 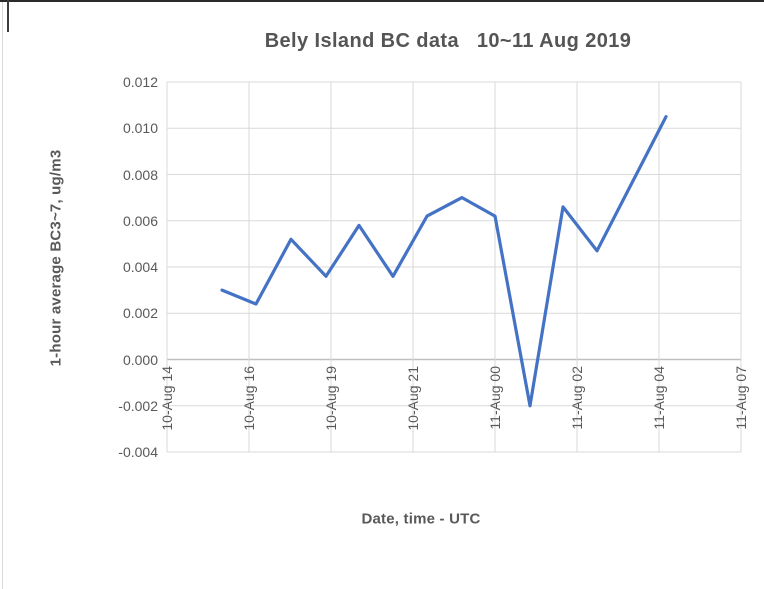 I want to click on x-tick-label: 11-Aug 04, so click(x=659, y=398).